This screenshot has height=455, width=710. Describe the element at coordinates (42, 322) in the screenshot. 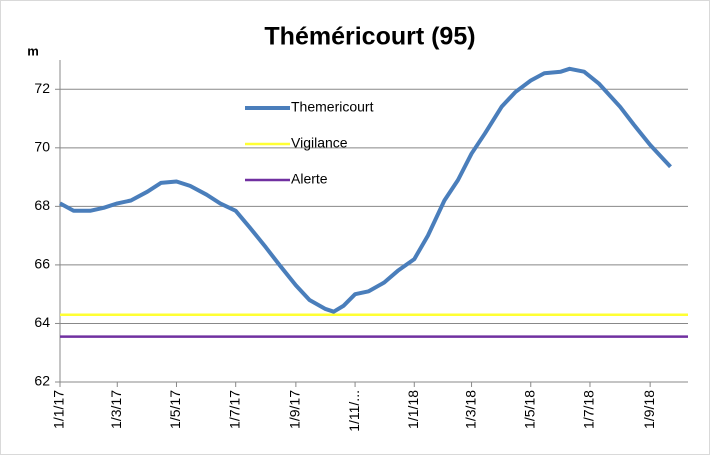

I see `y-tick-label: 64` at that location.